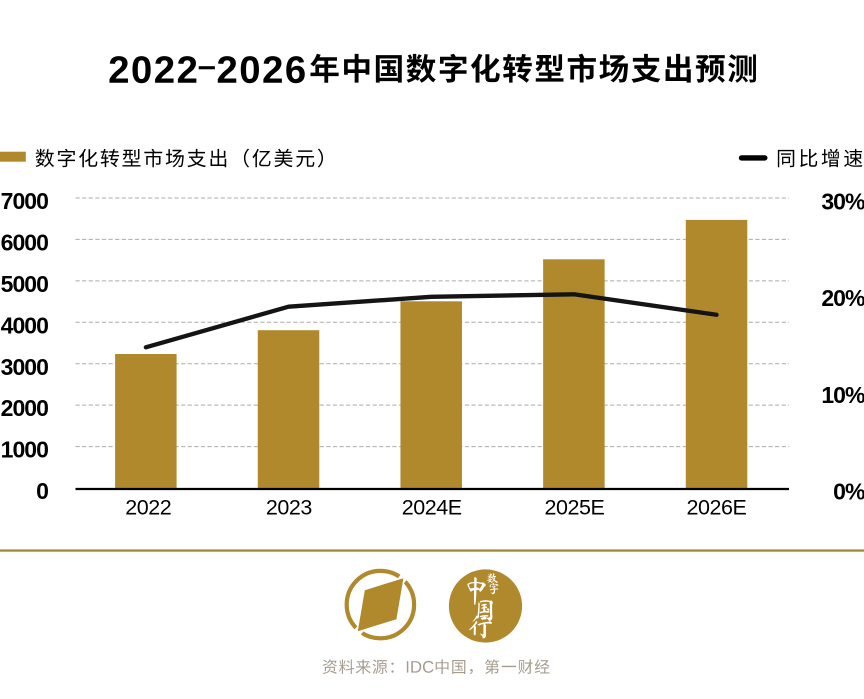  I want to click on svg-text: 7000, so click(25, 201).